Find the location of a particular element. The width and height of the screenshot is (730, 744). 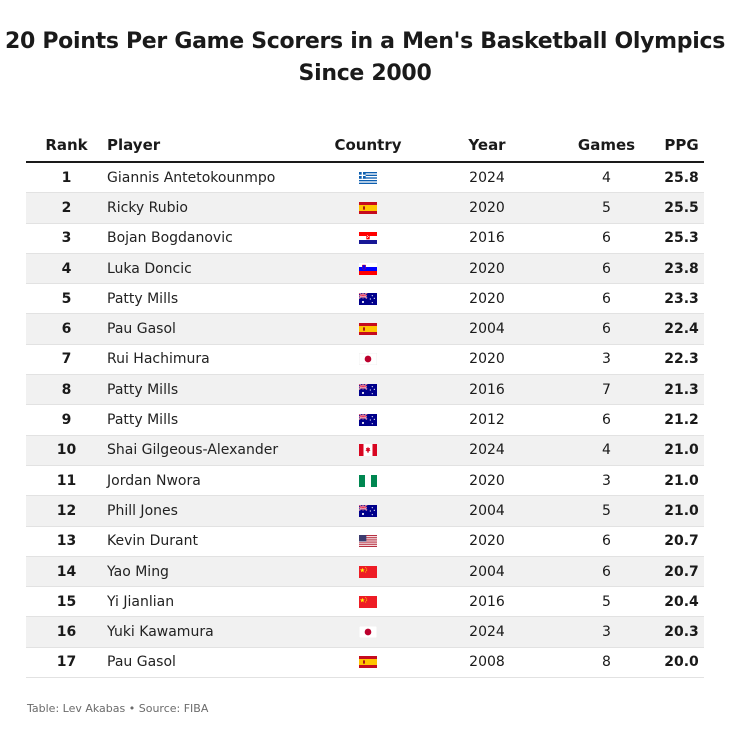

player-cell: Kevin Durant is located at coordinates (211, 541).